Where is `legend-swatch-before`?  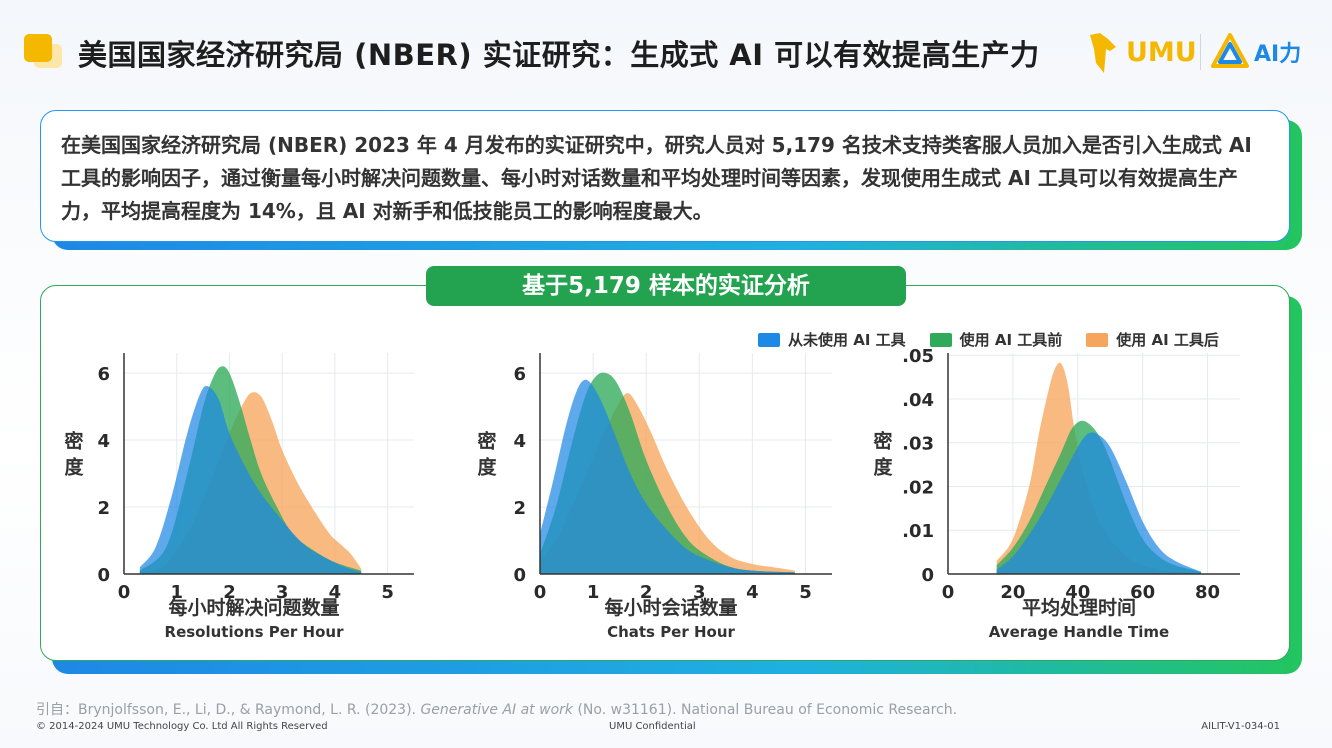 legend-swatch-before is located at coordinates (940, 339).